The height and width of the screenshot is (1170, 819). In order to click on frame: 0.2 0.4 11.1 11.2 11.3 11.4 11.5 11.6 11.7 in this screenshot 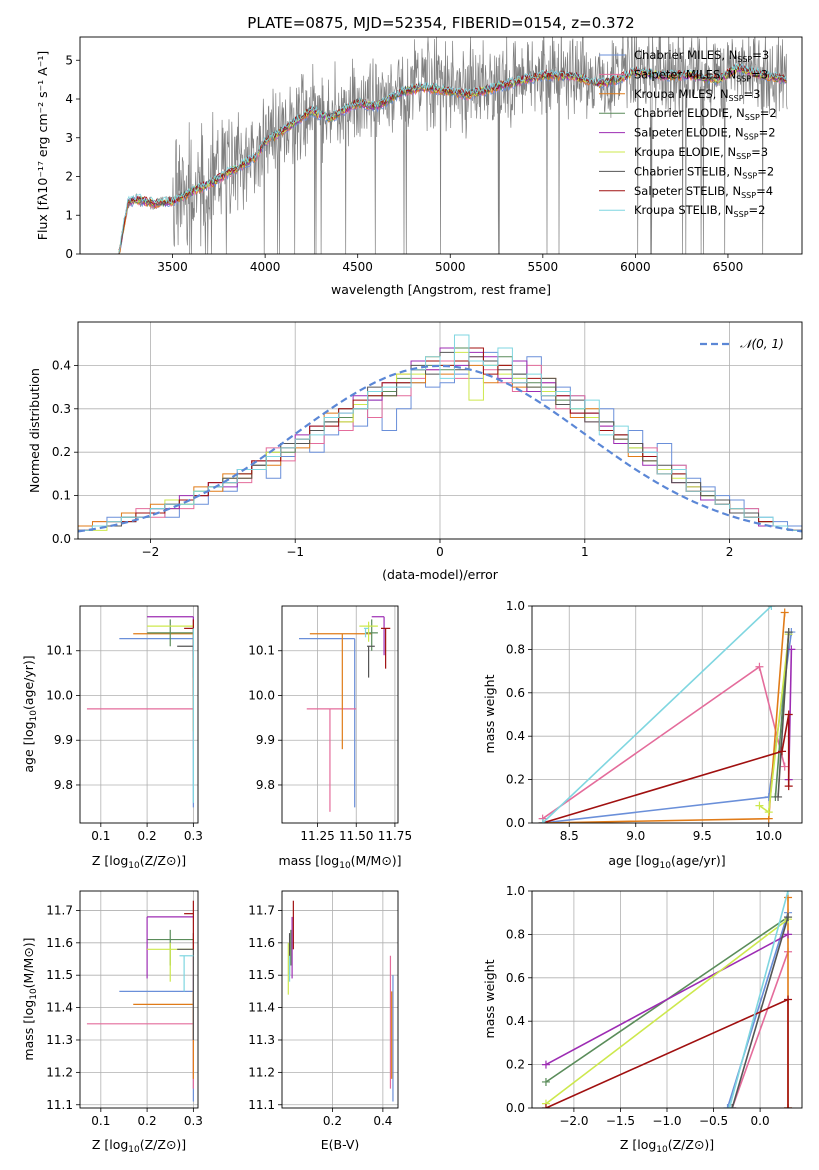, I will do `click(323, 1009)`.